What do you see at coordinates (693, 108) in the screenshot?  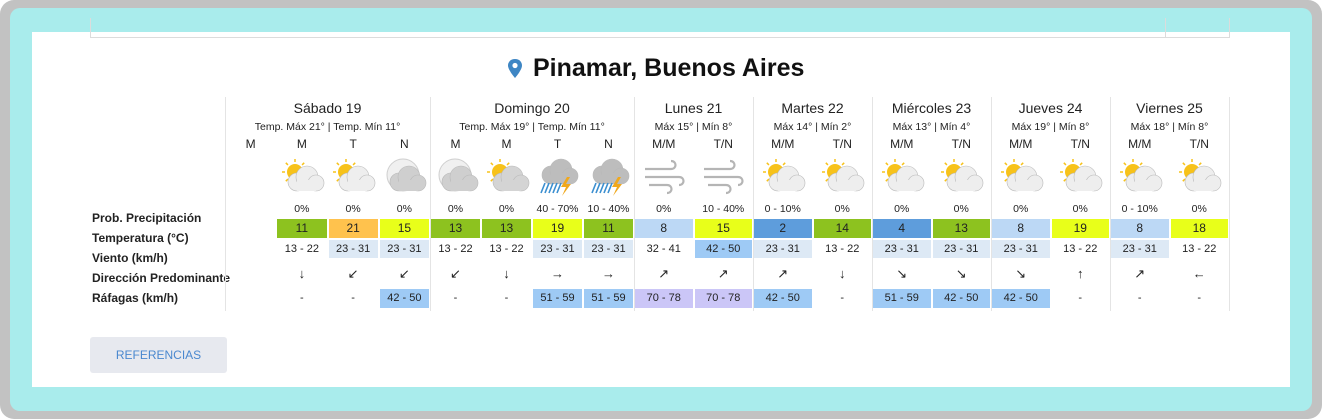 I see `day-name: Lunes 21` at bounding box center [693, 108].